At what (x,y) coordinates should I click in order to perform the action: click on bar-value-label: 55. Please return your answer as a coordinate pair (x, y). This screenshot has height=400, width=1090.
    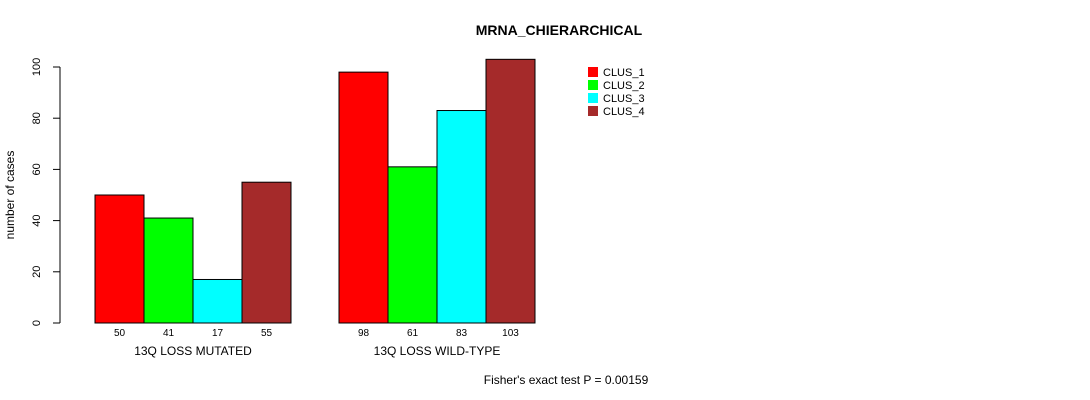
    Looking at the image, I should click on (267, 333).